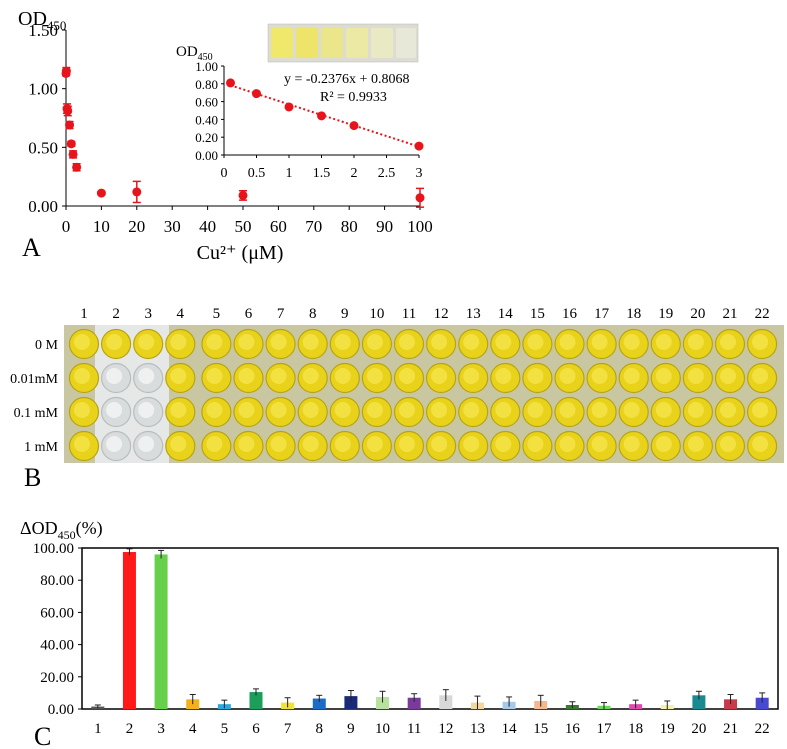 This screenshot has width=787, height=749. I want to click on plate-column-label: 12, so click(441, 314).